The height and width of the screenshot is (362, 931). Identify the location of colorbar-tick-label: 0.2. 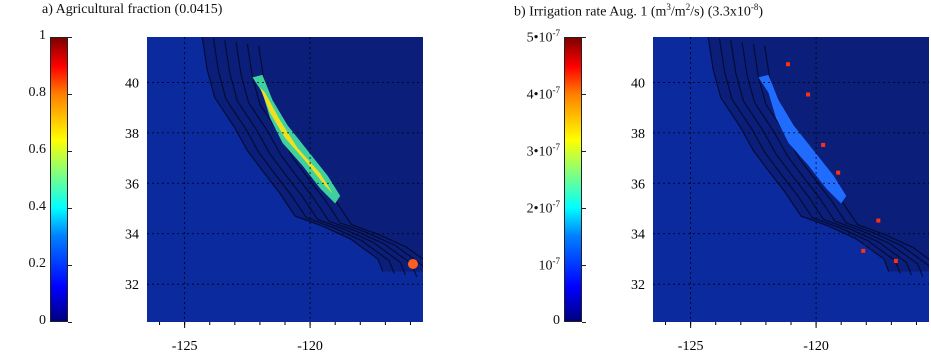
(37, 263).